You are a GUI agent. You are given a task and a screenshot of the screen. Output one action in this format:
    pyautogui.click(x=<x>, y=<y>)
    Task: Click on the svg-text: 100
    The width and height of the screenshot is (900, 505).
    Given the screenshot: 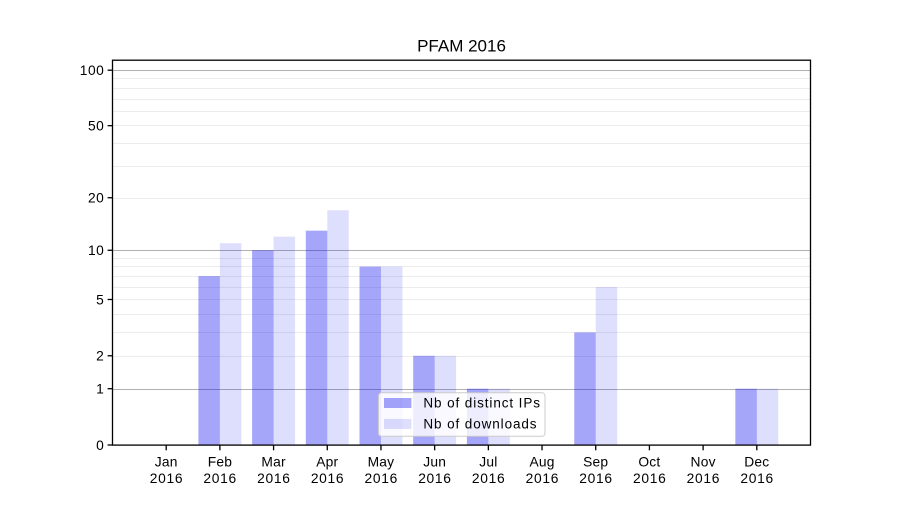 What is the action you would take?
    pyautogui.click(x=92, y=70)
    